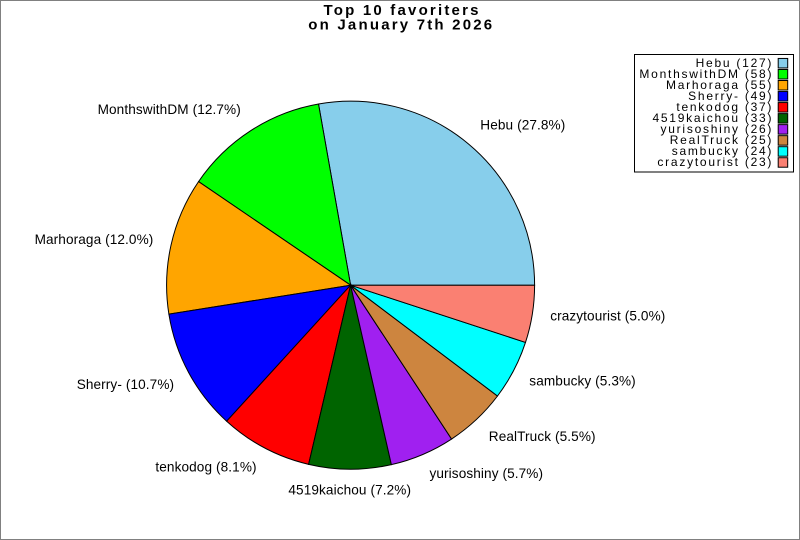 This screenshot has height=540, width=800. What do you see at coordinates (722, 151) in the screenshot?
I see `svg-text: sambucky (24)` at bounding box center [722, 151].